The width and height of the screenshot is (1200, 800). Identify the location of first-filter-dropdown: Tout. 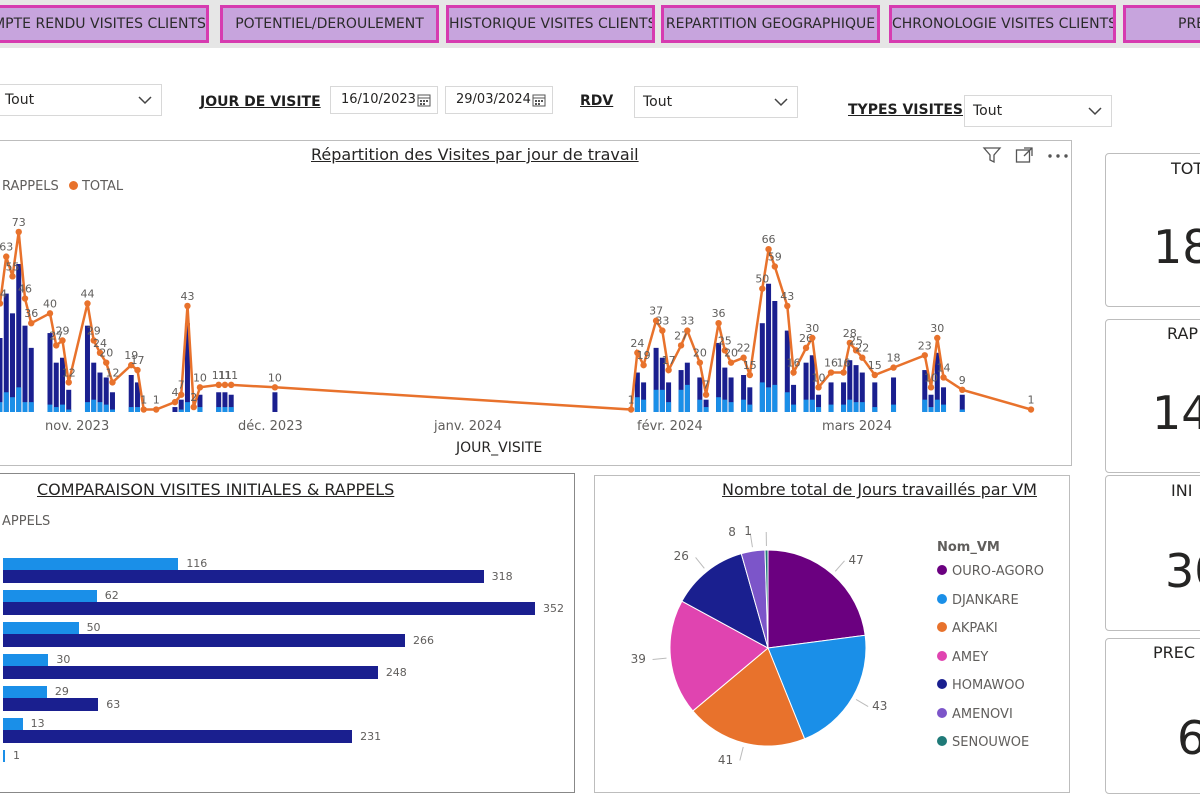
(81, 100).